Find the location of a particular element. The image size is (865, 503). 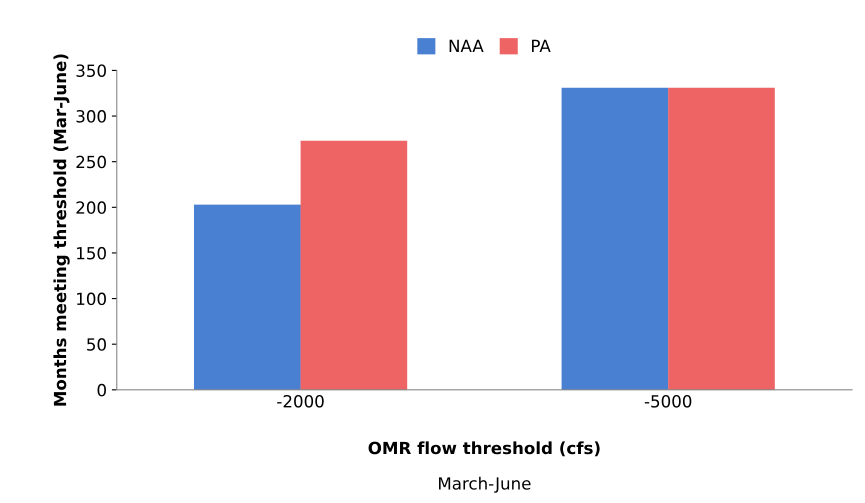

x-tick-label: -5000 is located at coordinates (668, 401).